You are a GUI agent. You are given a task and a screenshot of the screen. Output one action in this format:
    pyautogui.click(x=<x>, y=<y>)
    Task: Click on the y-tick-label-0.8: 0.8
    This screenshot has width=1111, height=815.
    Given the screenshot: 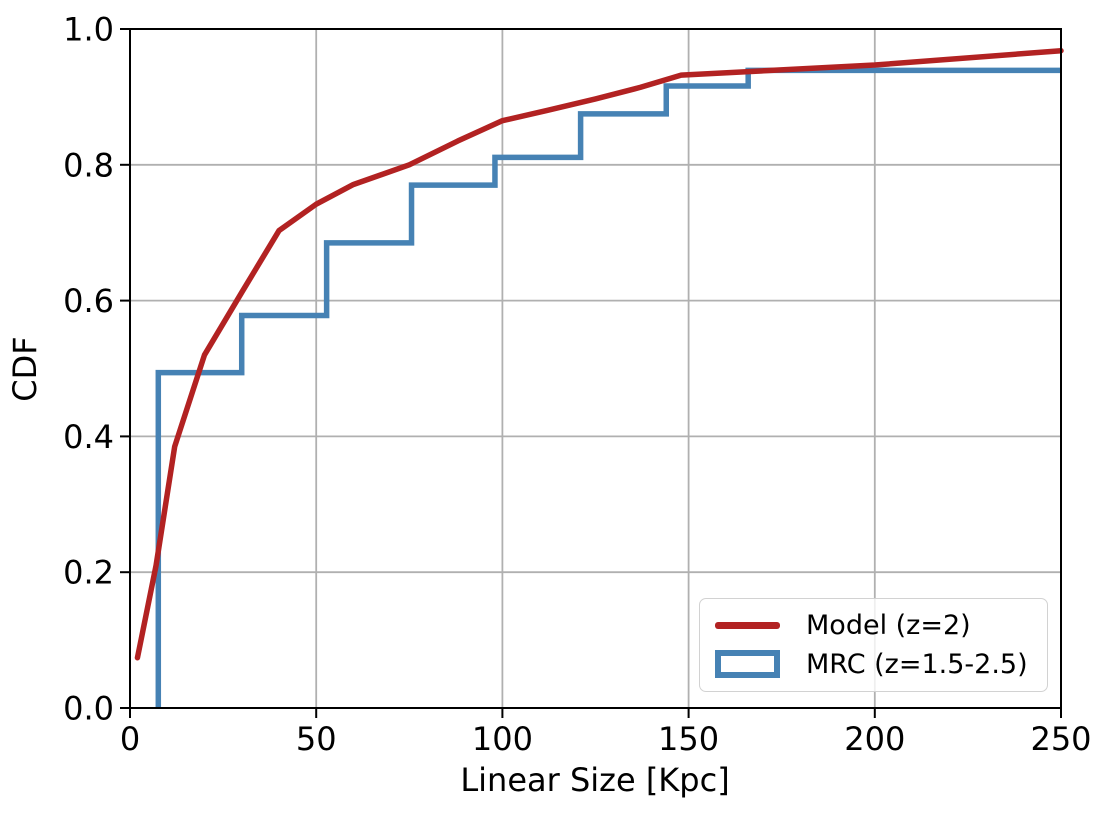 What is the action you would take?
    pyautogui.click(x=88, y=165)
    